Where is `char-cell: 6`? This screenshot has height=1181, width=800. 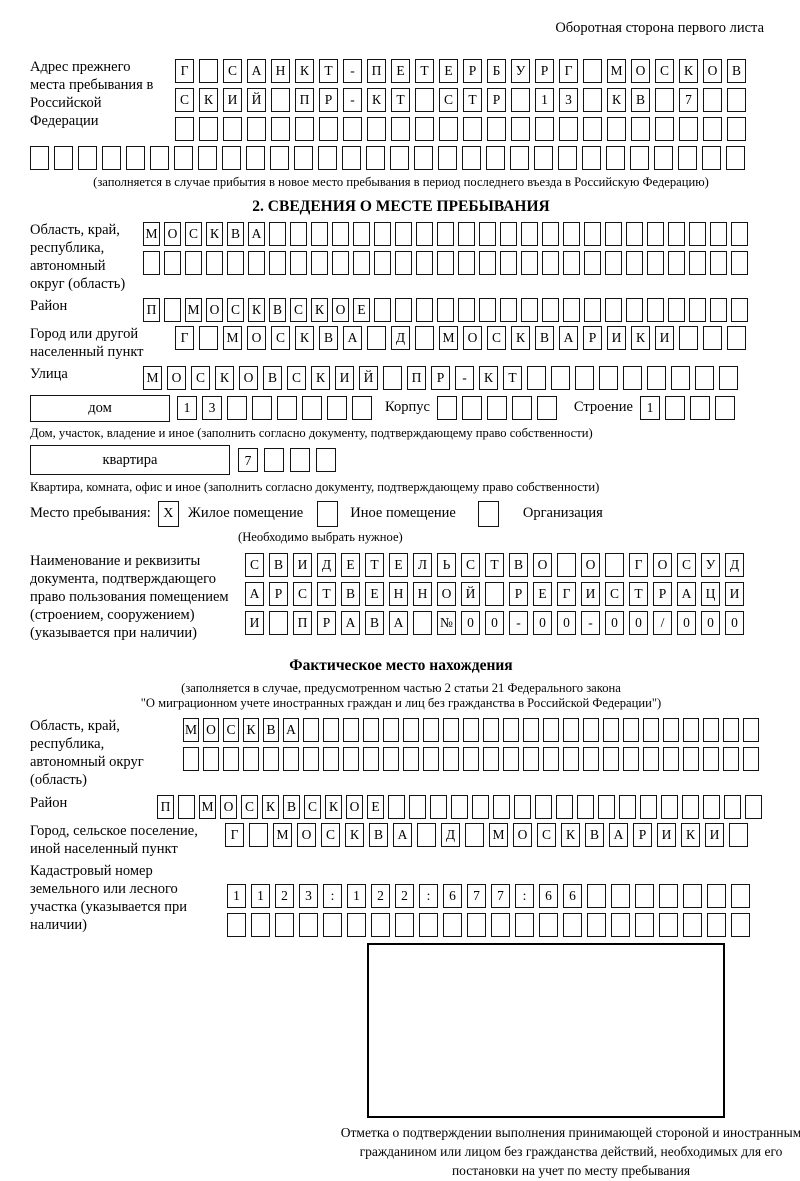 char-cell: 6 is located at coordinates (452, 895).